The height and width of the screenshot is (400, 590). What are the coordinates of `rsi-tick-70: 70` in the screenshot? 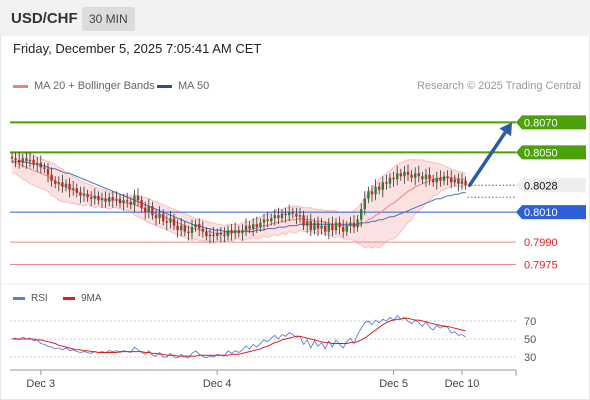 It's located at (530, 322).